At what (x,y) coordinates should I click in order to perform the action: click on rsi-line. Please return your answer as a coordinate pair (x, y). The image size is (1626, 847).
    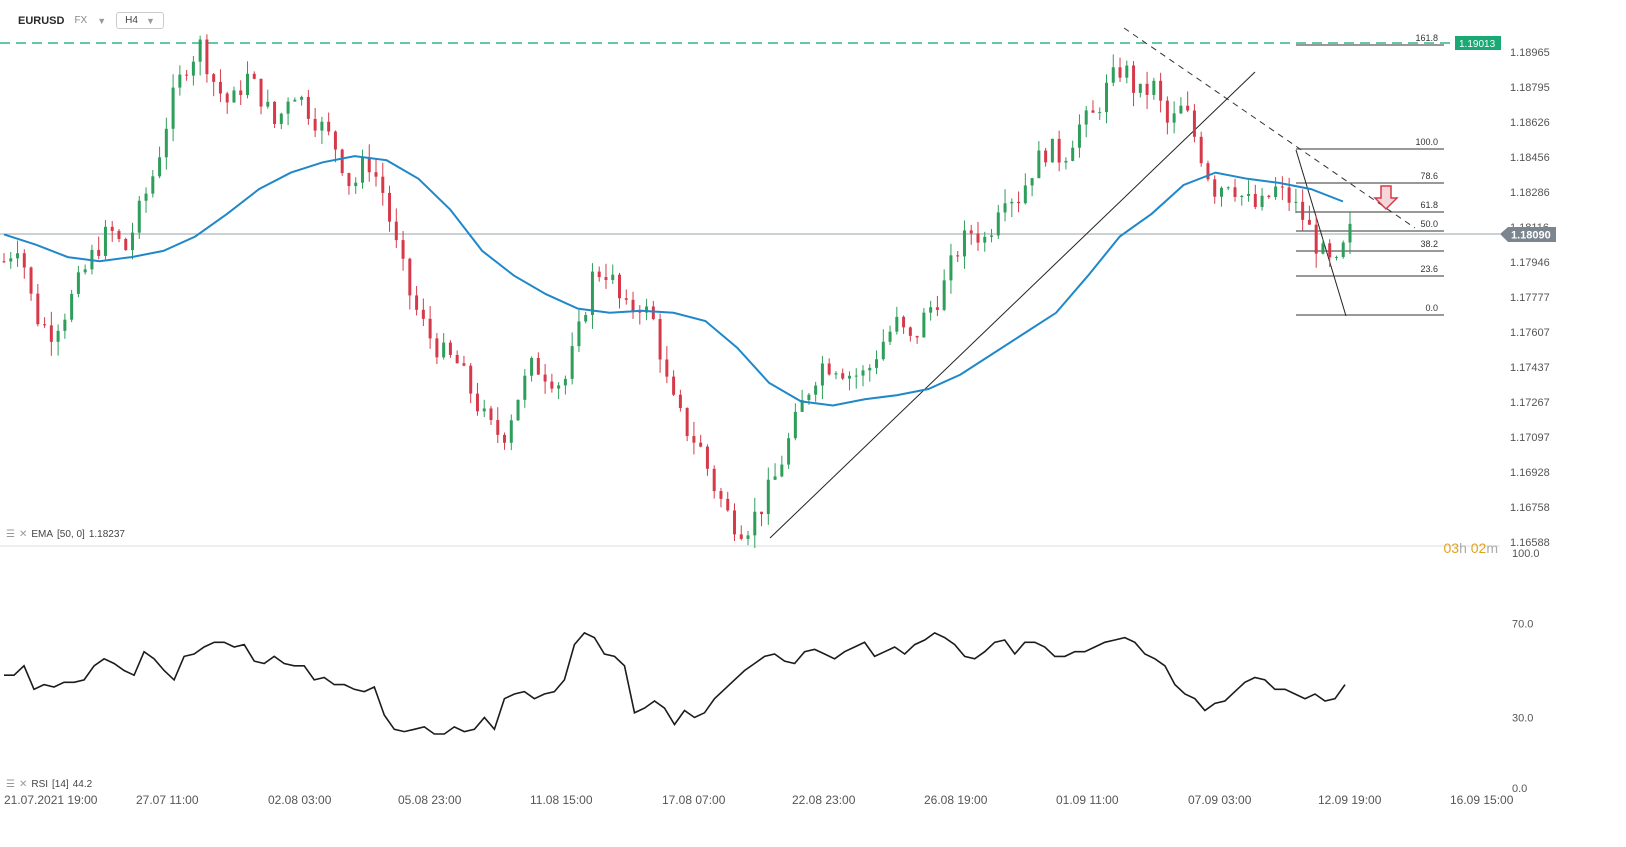
    Looking at the image, I should click on (675, 683).